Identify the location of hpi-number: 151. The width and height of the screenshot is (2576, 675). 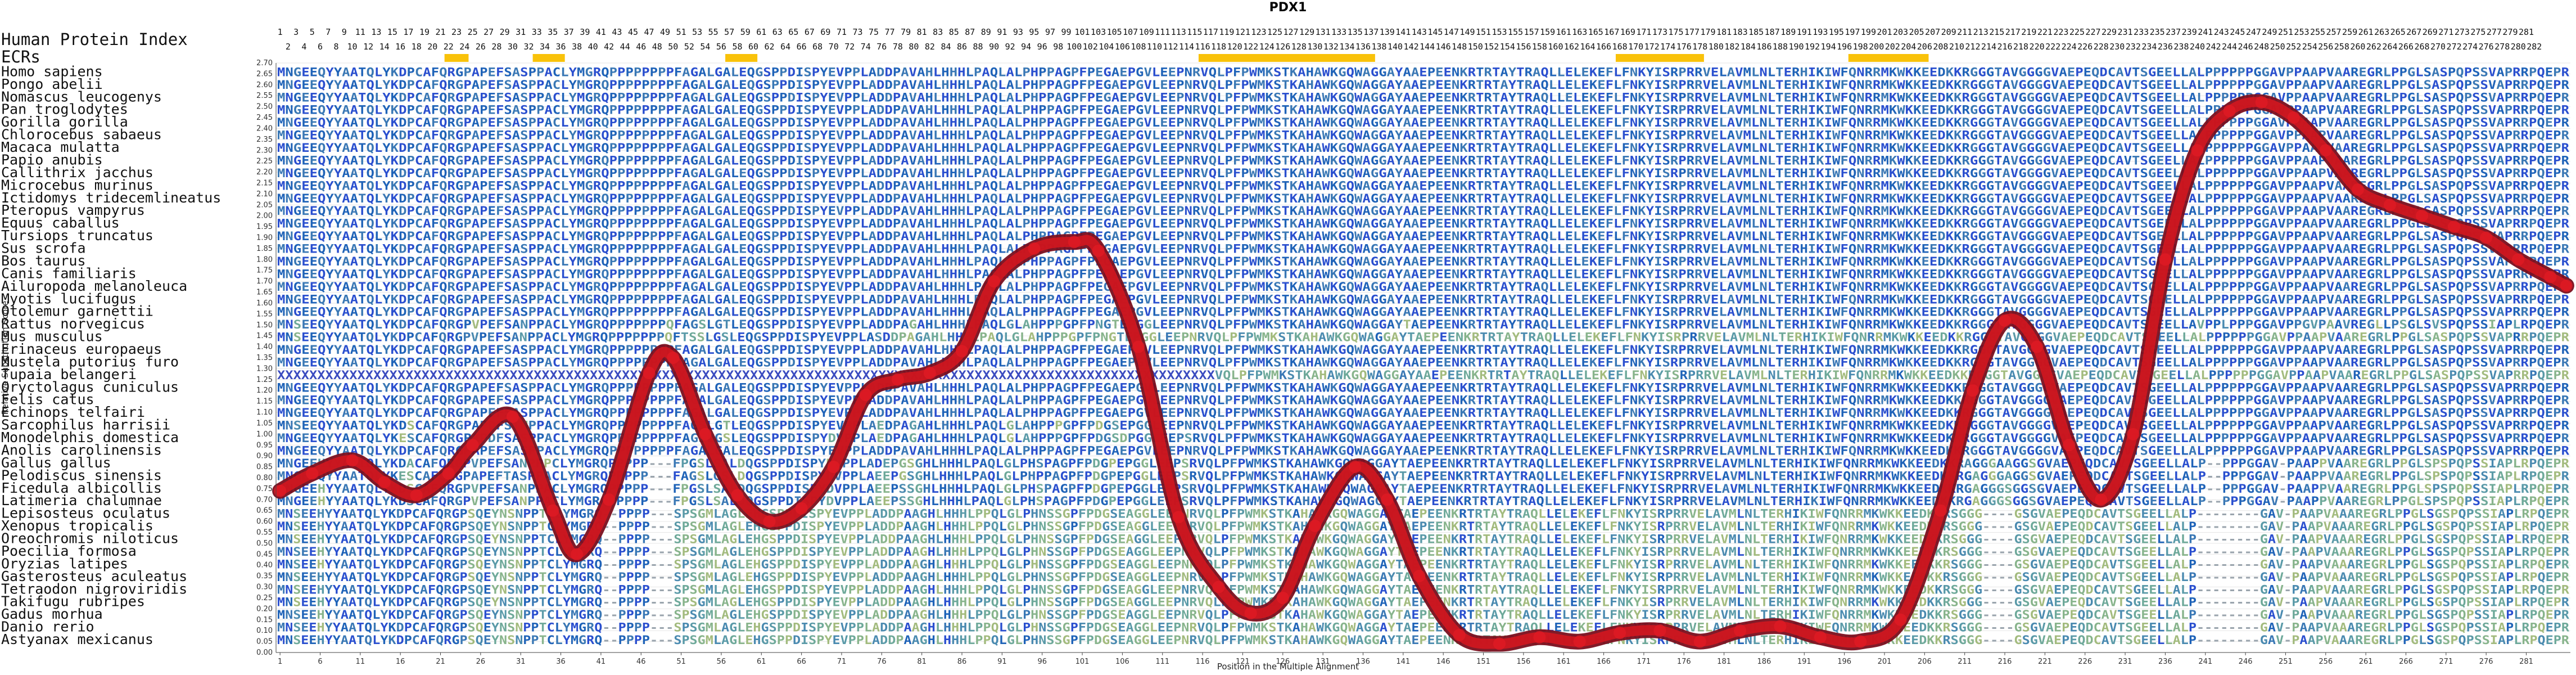
(1483, 32).